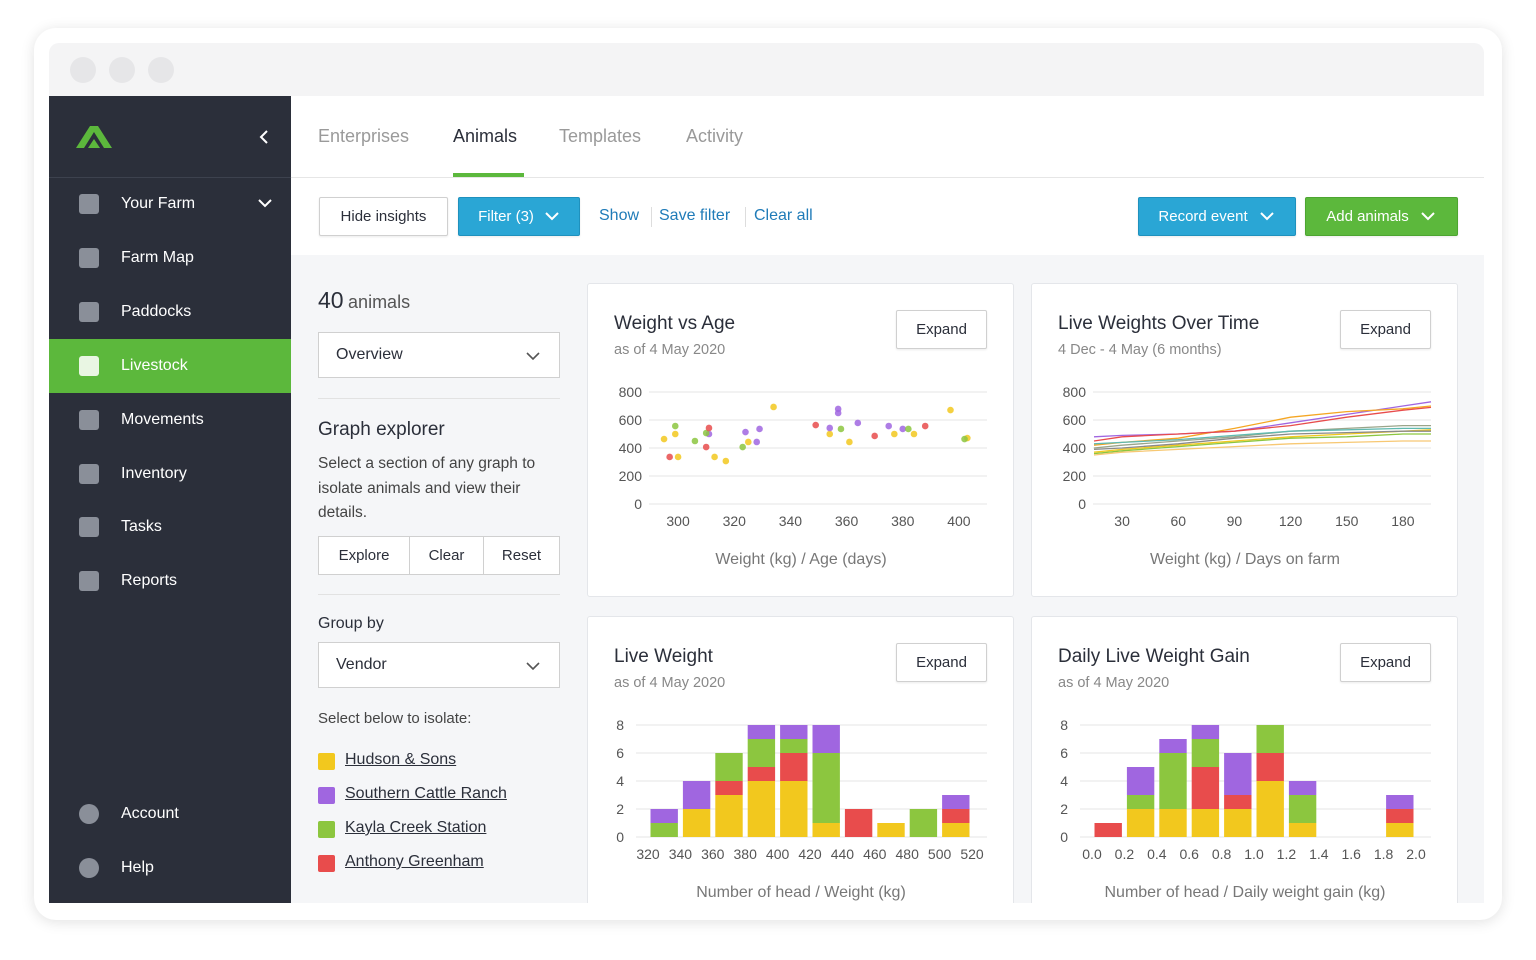  Describe the element at coordinates (170, 527) in the screenshot. I see `nav-item: Tasks` at that location.